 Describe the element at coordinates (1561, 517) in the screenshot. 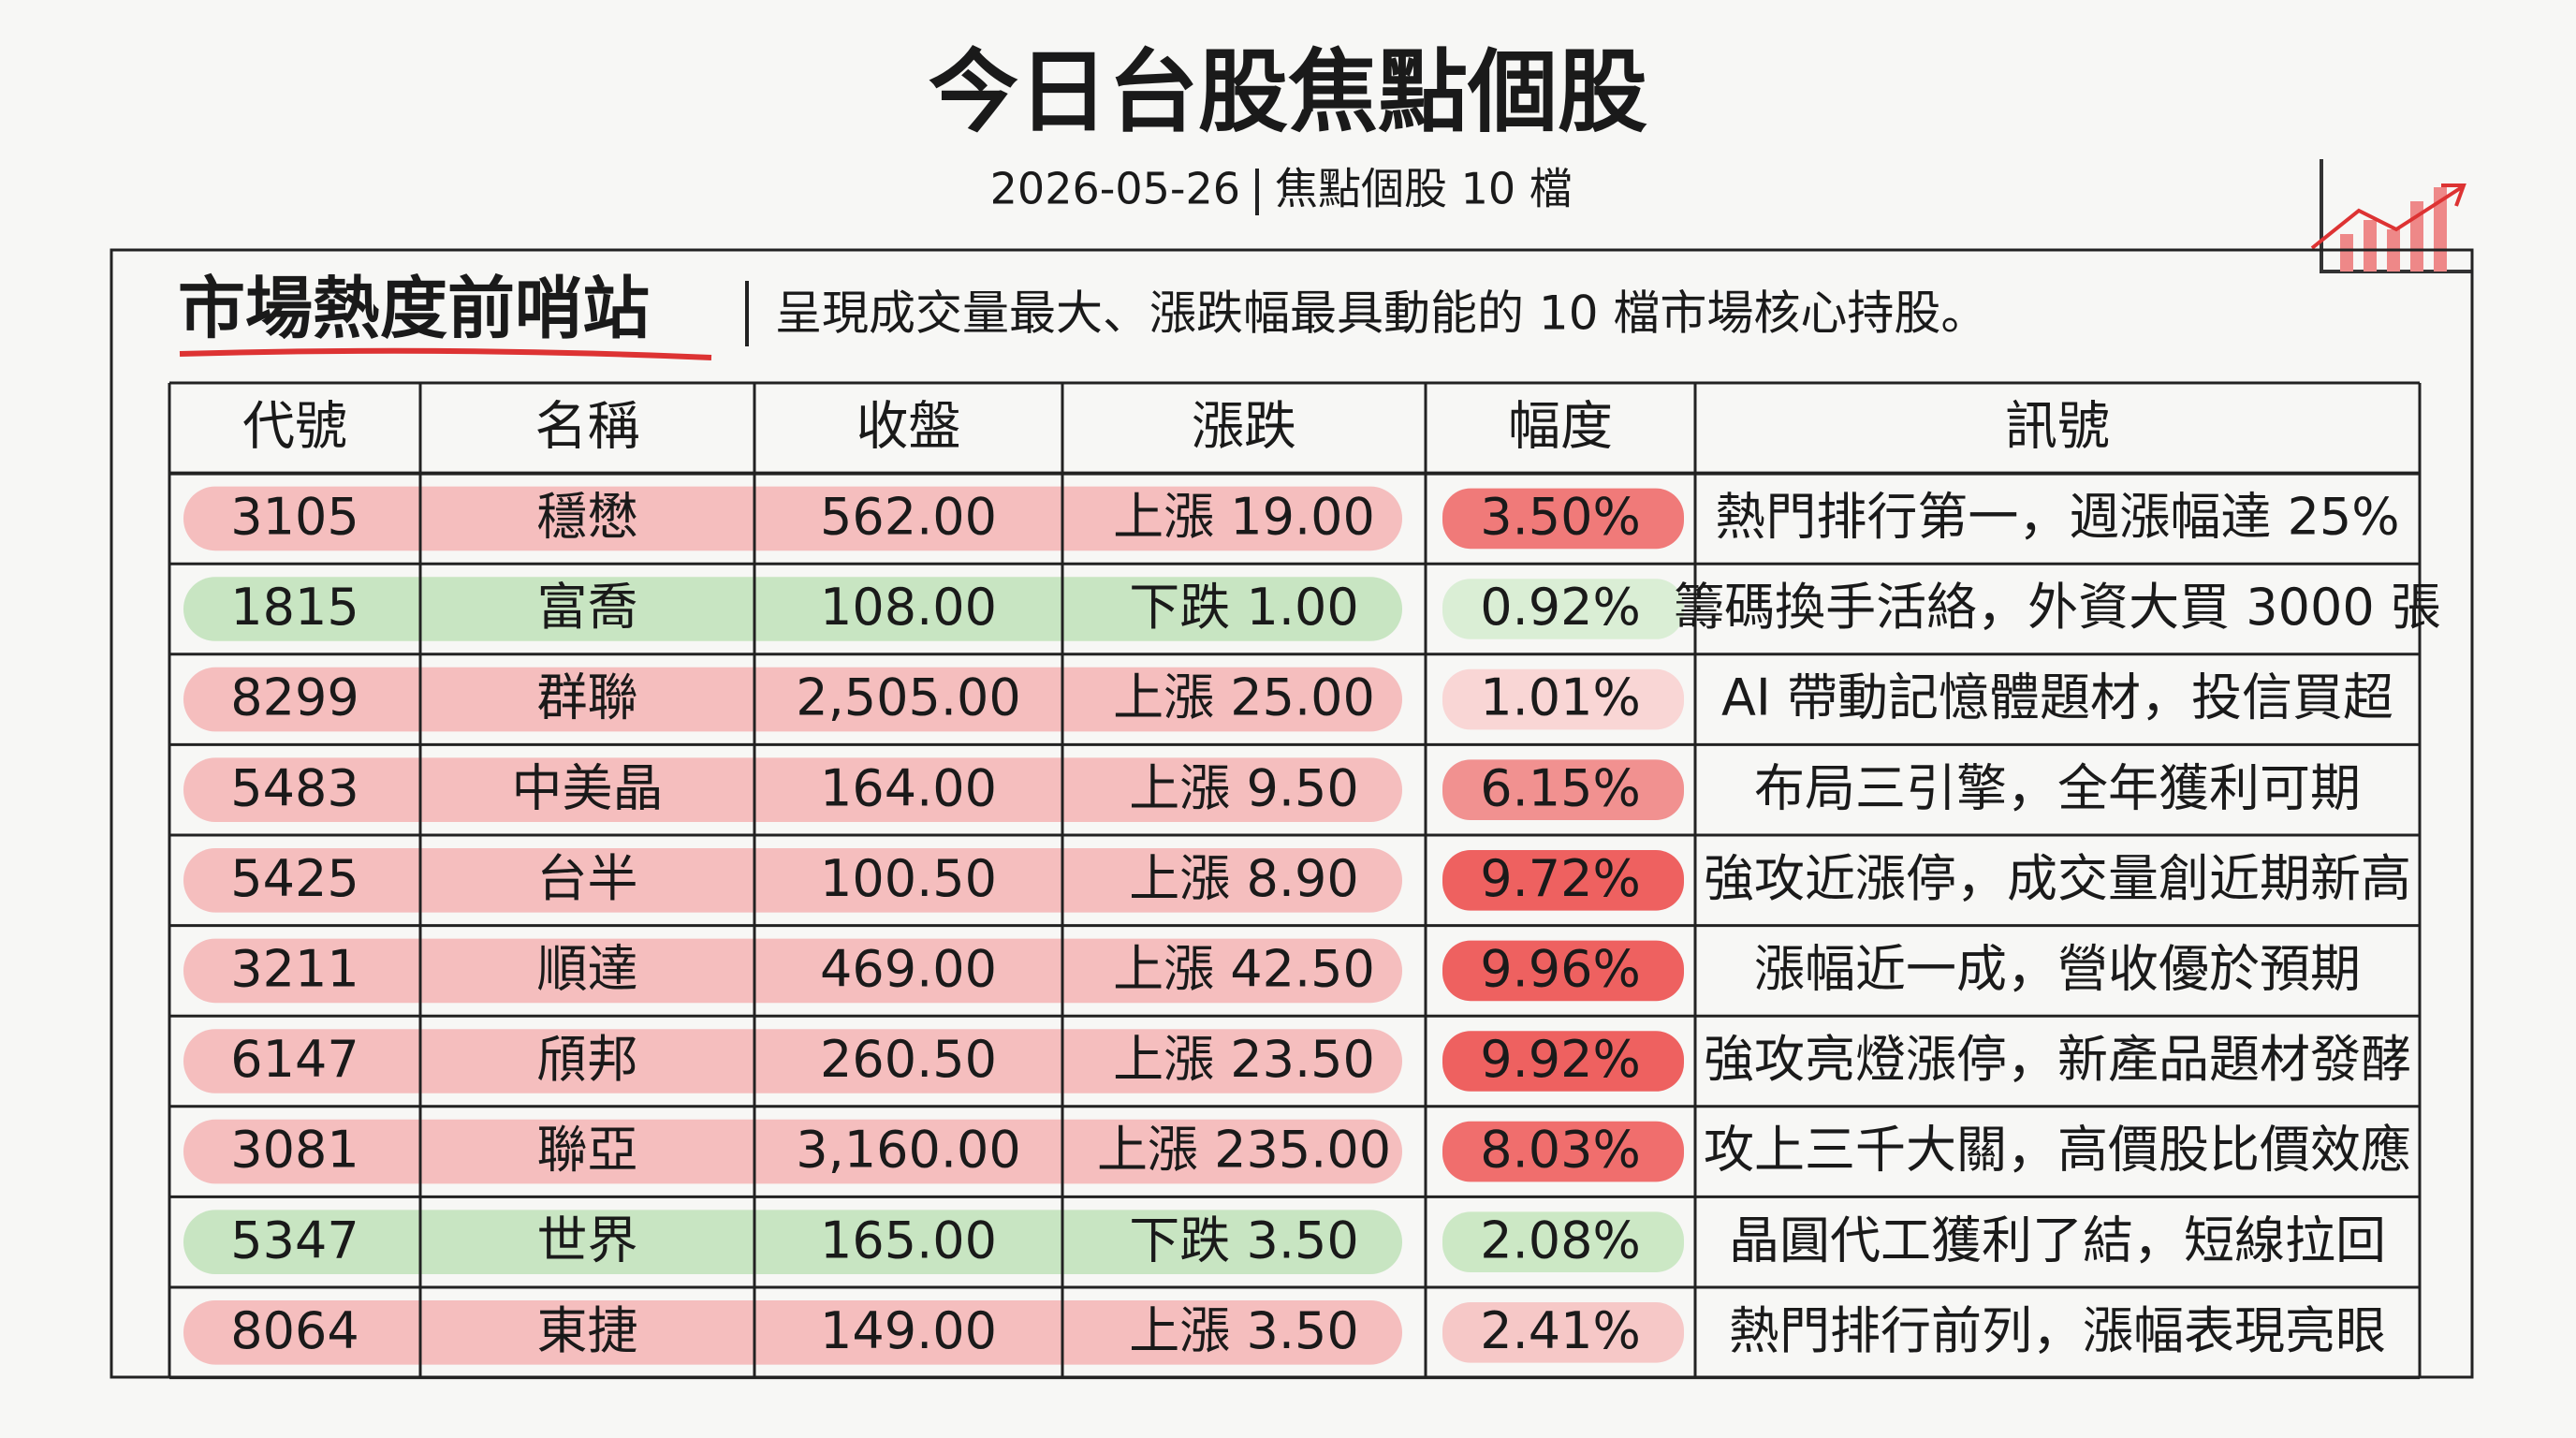

I see `cell: 3.50%` at that location.